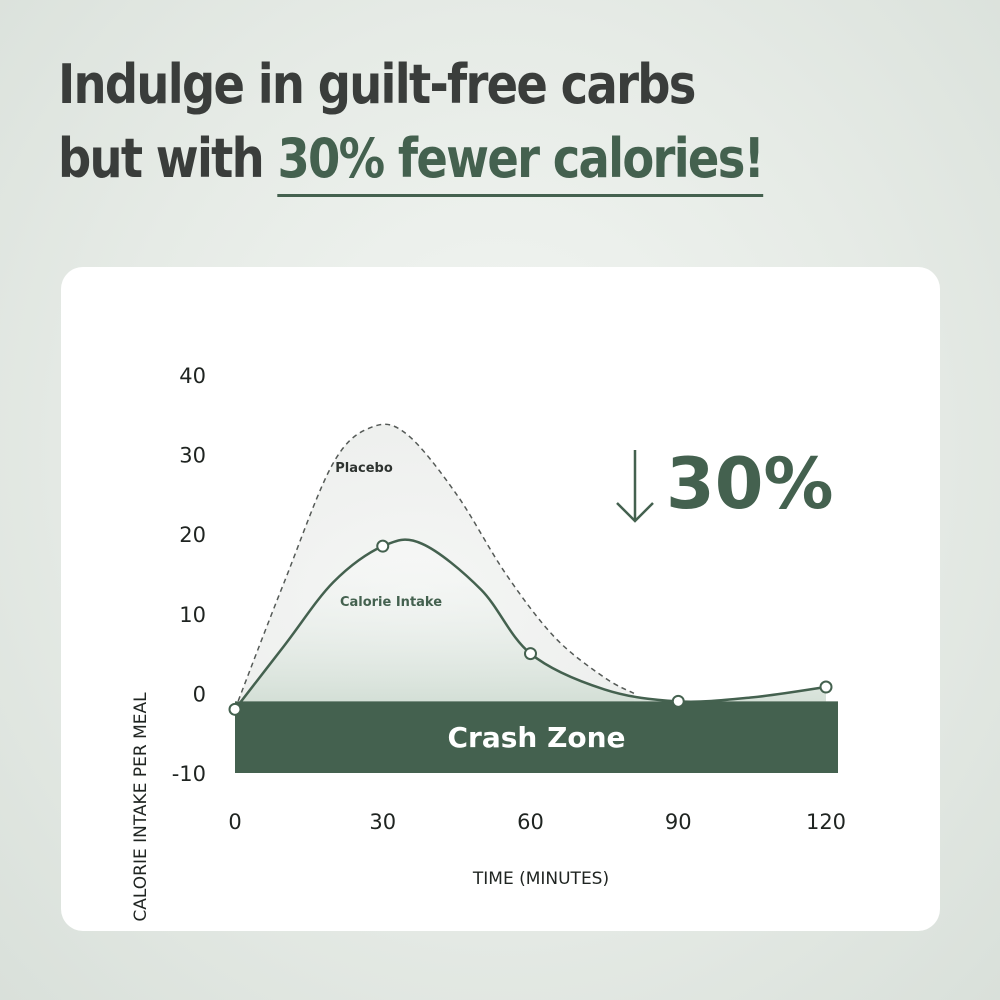 The width and height of the screenshot is (1000, 1000). What do you see at coordinates (377, 84) in the screenshot?
I see `headline-line-1: Indulge in guilt-free carbs` at bounding box center [377, 84].